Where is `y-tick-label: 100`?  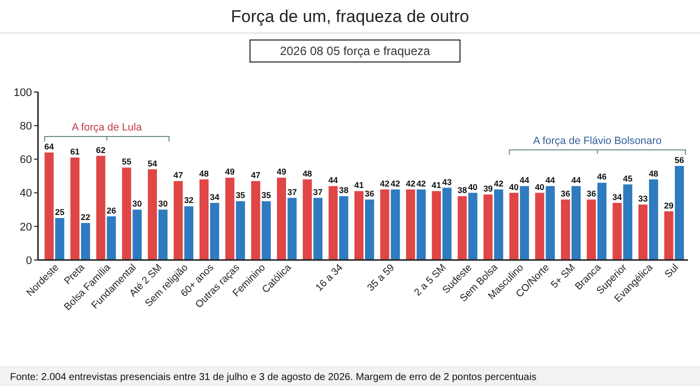
y-tick-label: 100 is located at coordinates (23, 92).